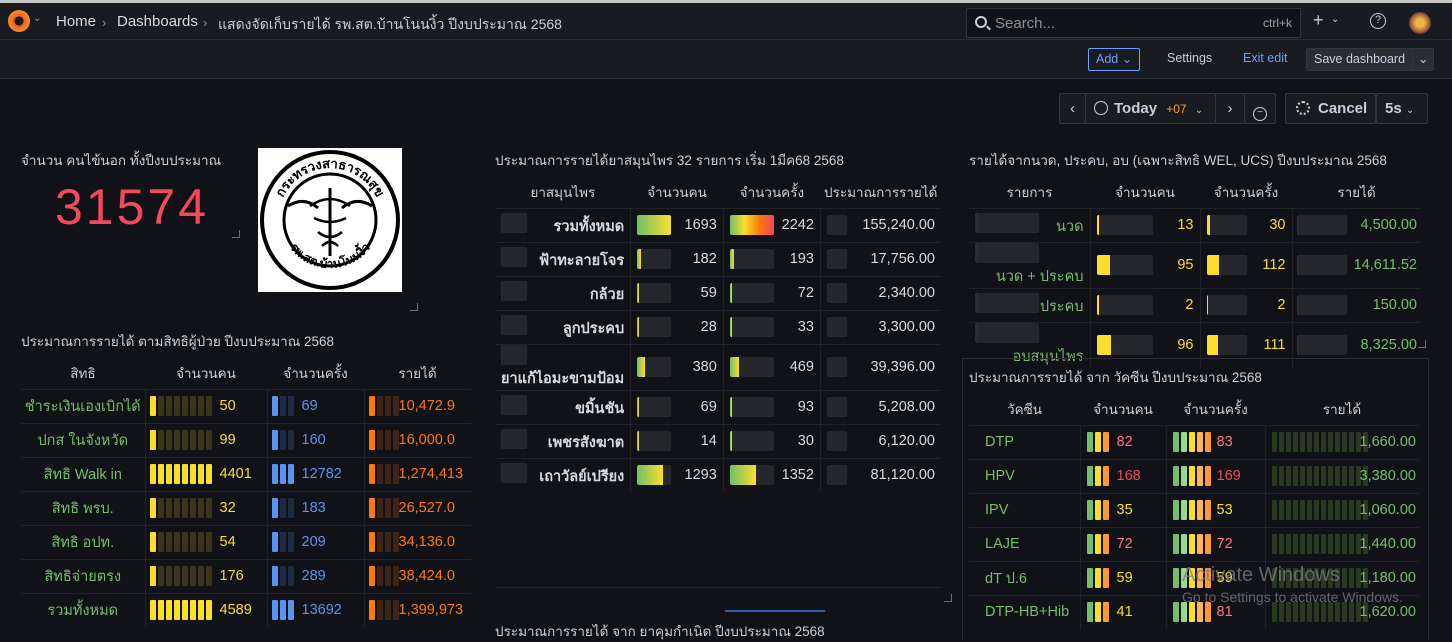 This screenshot has width=1452, height=642. What do you see at coordinates (1265, 58) in the screenshot?
I see `exit-edit-button: Exit edit` at bounding box center [1265, 58].